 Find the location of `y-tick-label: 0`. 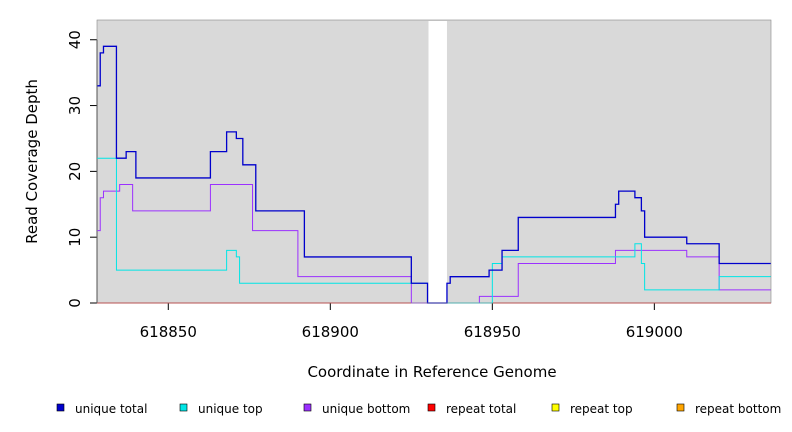

y-tick-label: 0 is located at coordinates (75, 303).